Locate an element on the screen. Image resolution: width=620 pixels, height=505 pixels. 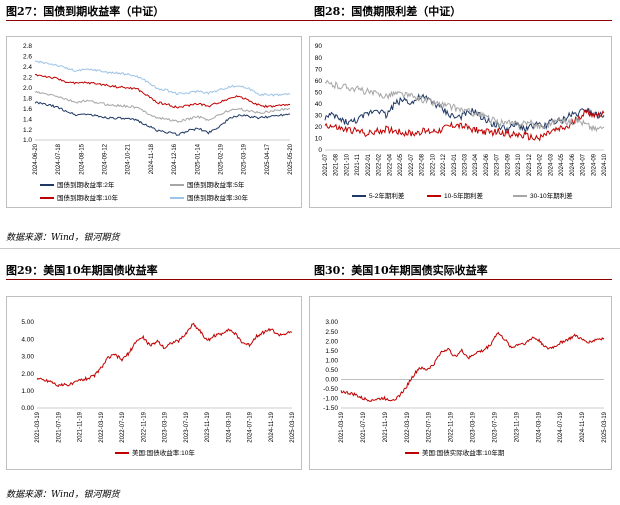
x-tick-label: 2021-07 is located at coordinates (326, 164).